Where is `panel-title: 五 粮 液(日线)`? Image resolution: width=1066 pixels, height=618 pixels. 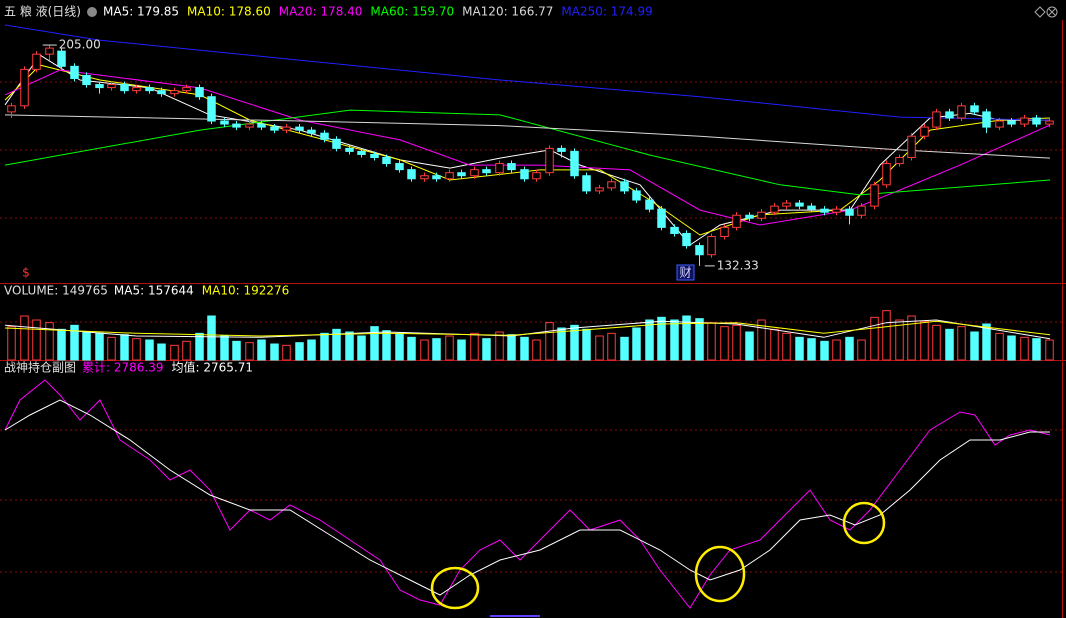
panel-title: 五 粮 液(日线) is located at coordinates (42, 11).